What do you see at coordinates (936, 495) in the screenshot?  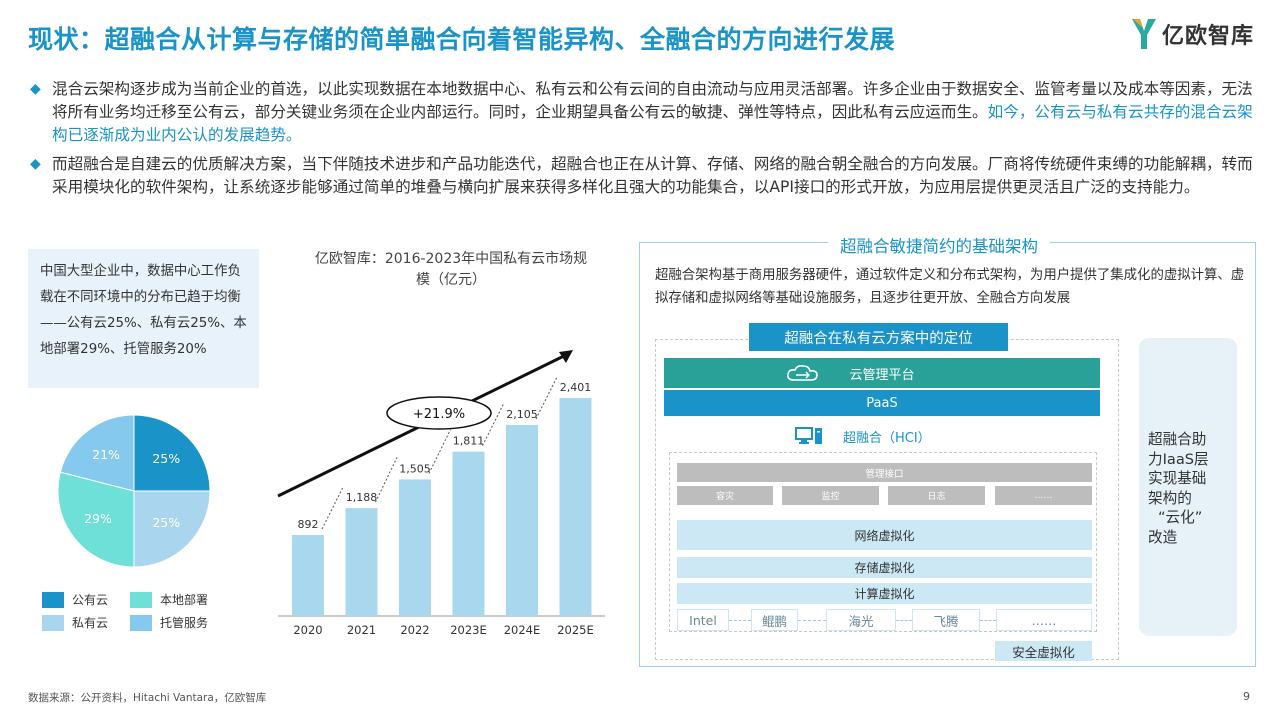 I see `module-logging: 日志` at bounding box center [936, 495].